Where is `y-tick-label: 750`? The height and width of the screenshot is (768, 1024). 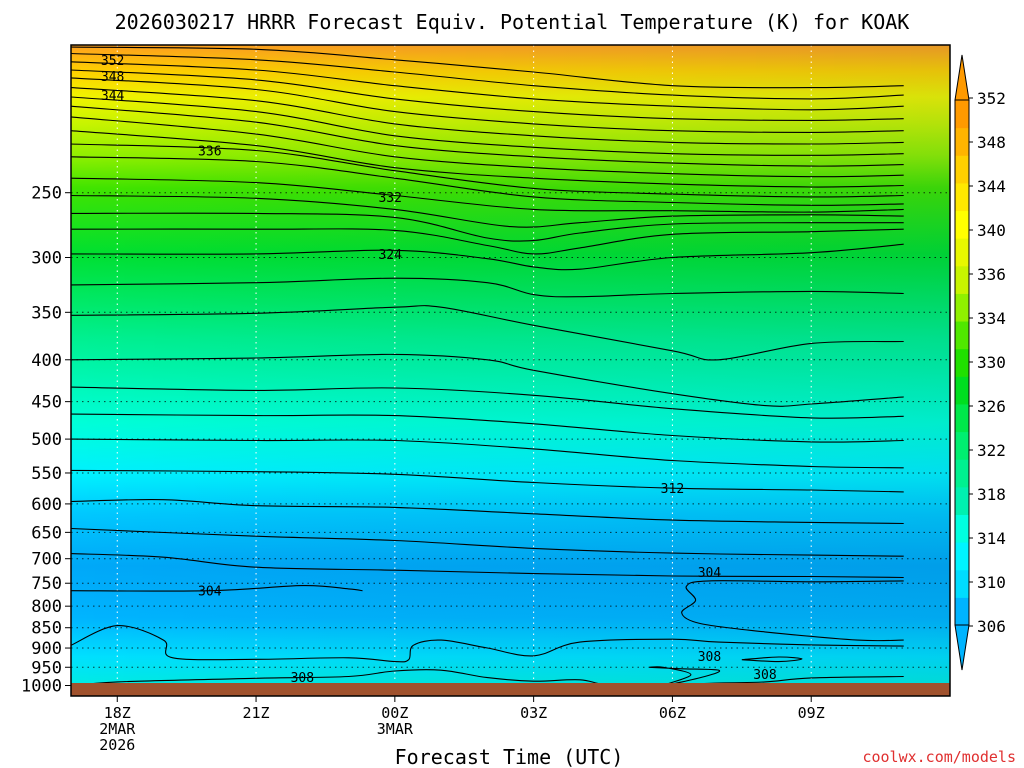 y-tick-label: 750 is located at coordinates (46, 584).